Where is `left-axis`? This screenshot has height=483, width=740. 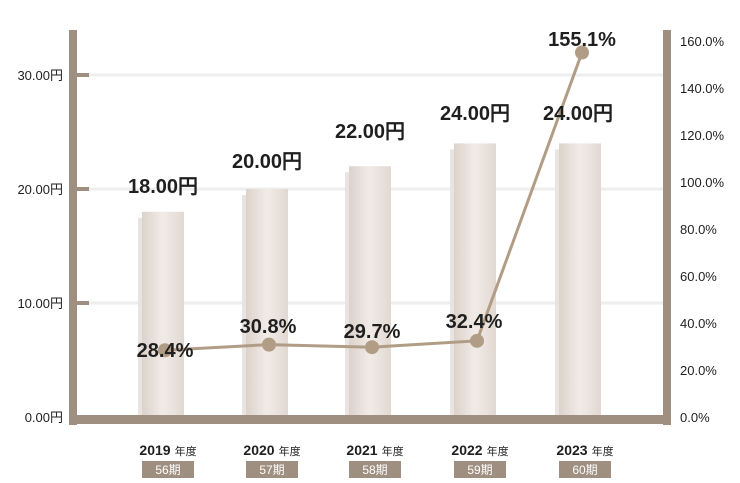
left-axis is located at coordinates (73, 227).